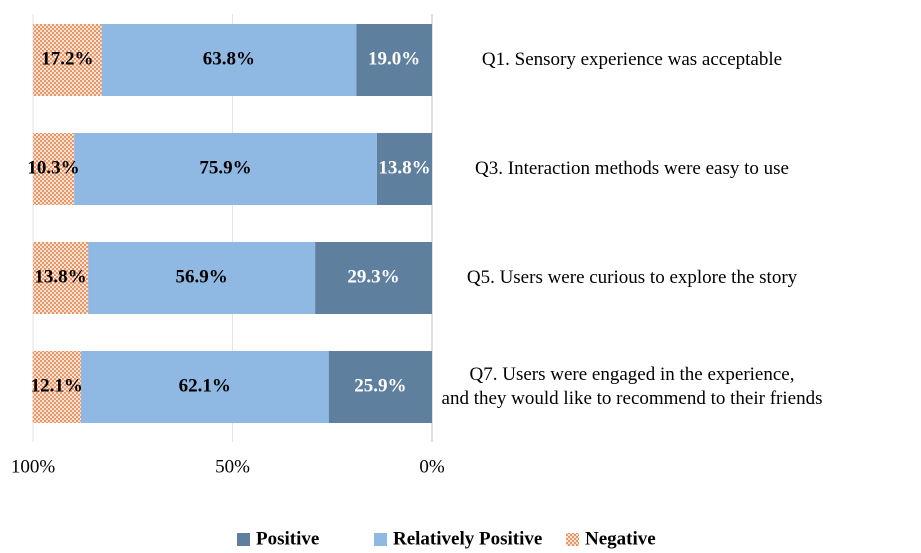 Image resolution: width=921 pixels, height=553 pixels. I want to click on legend-label: Positive, so click(287, 538).